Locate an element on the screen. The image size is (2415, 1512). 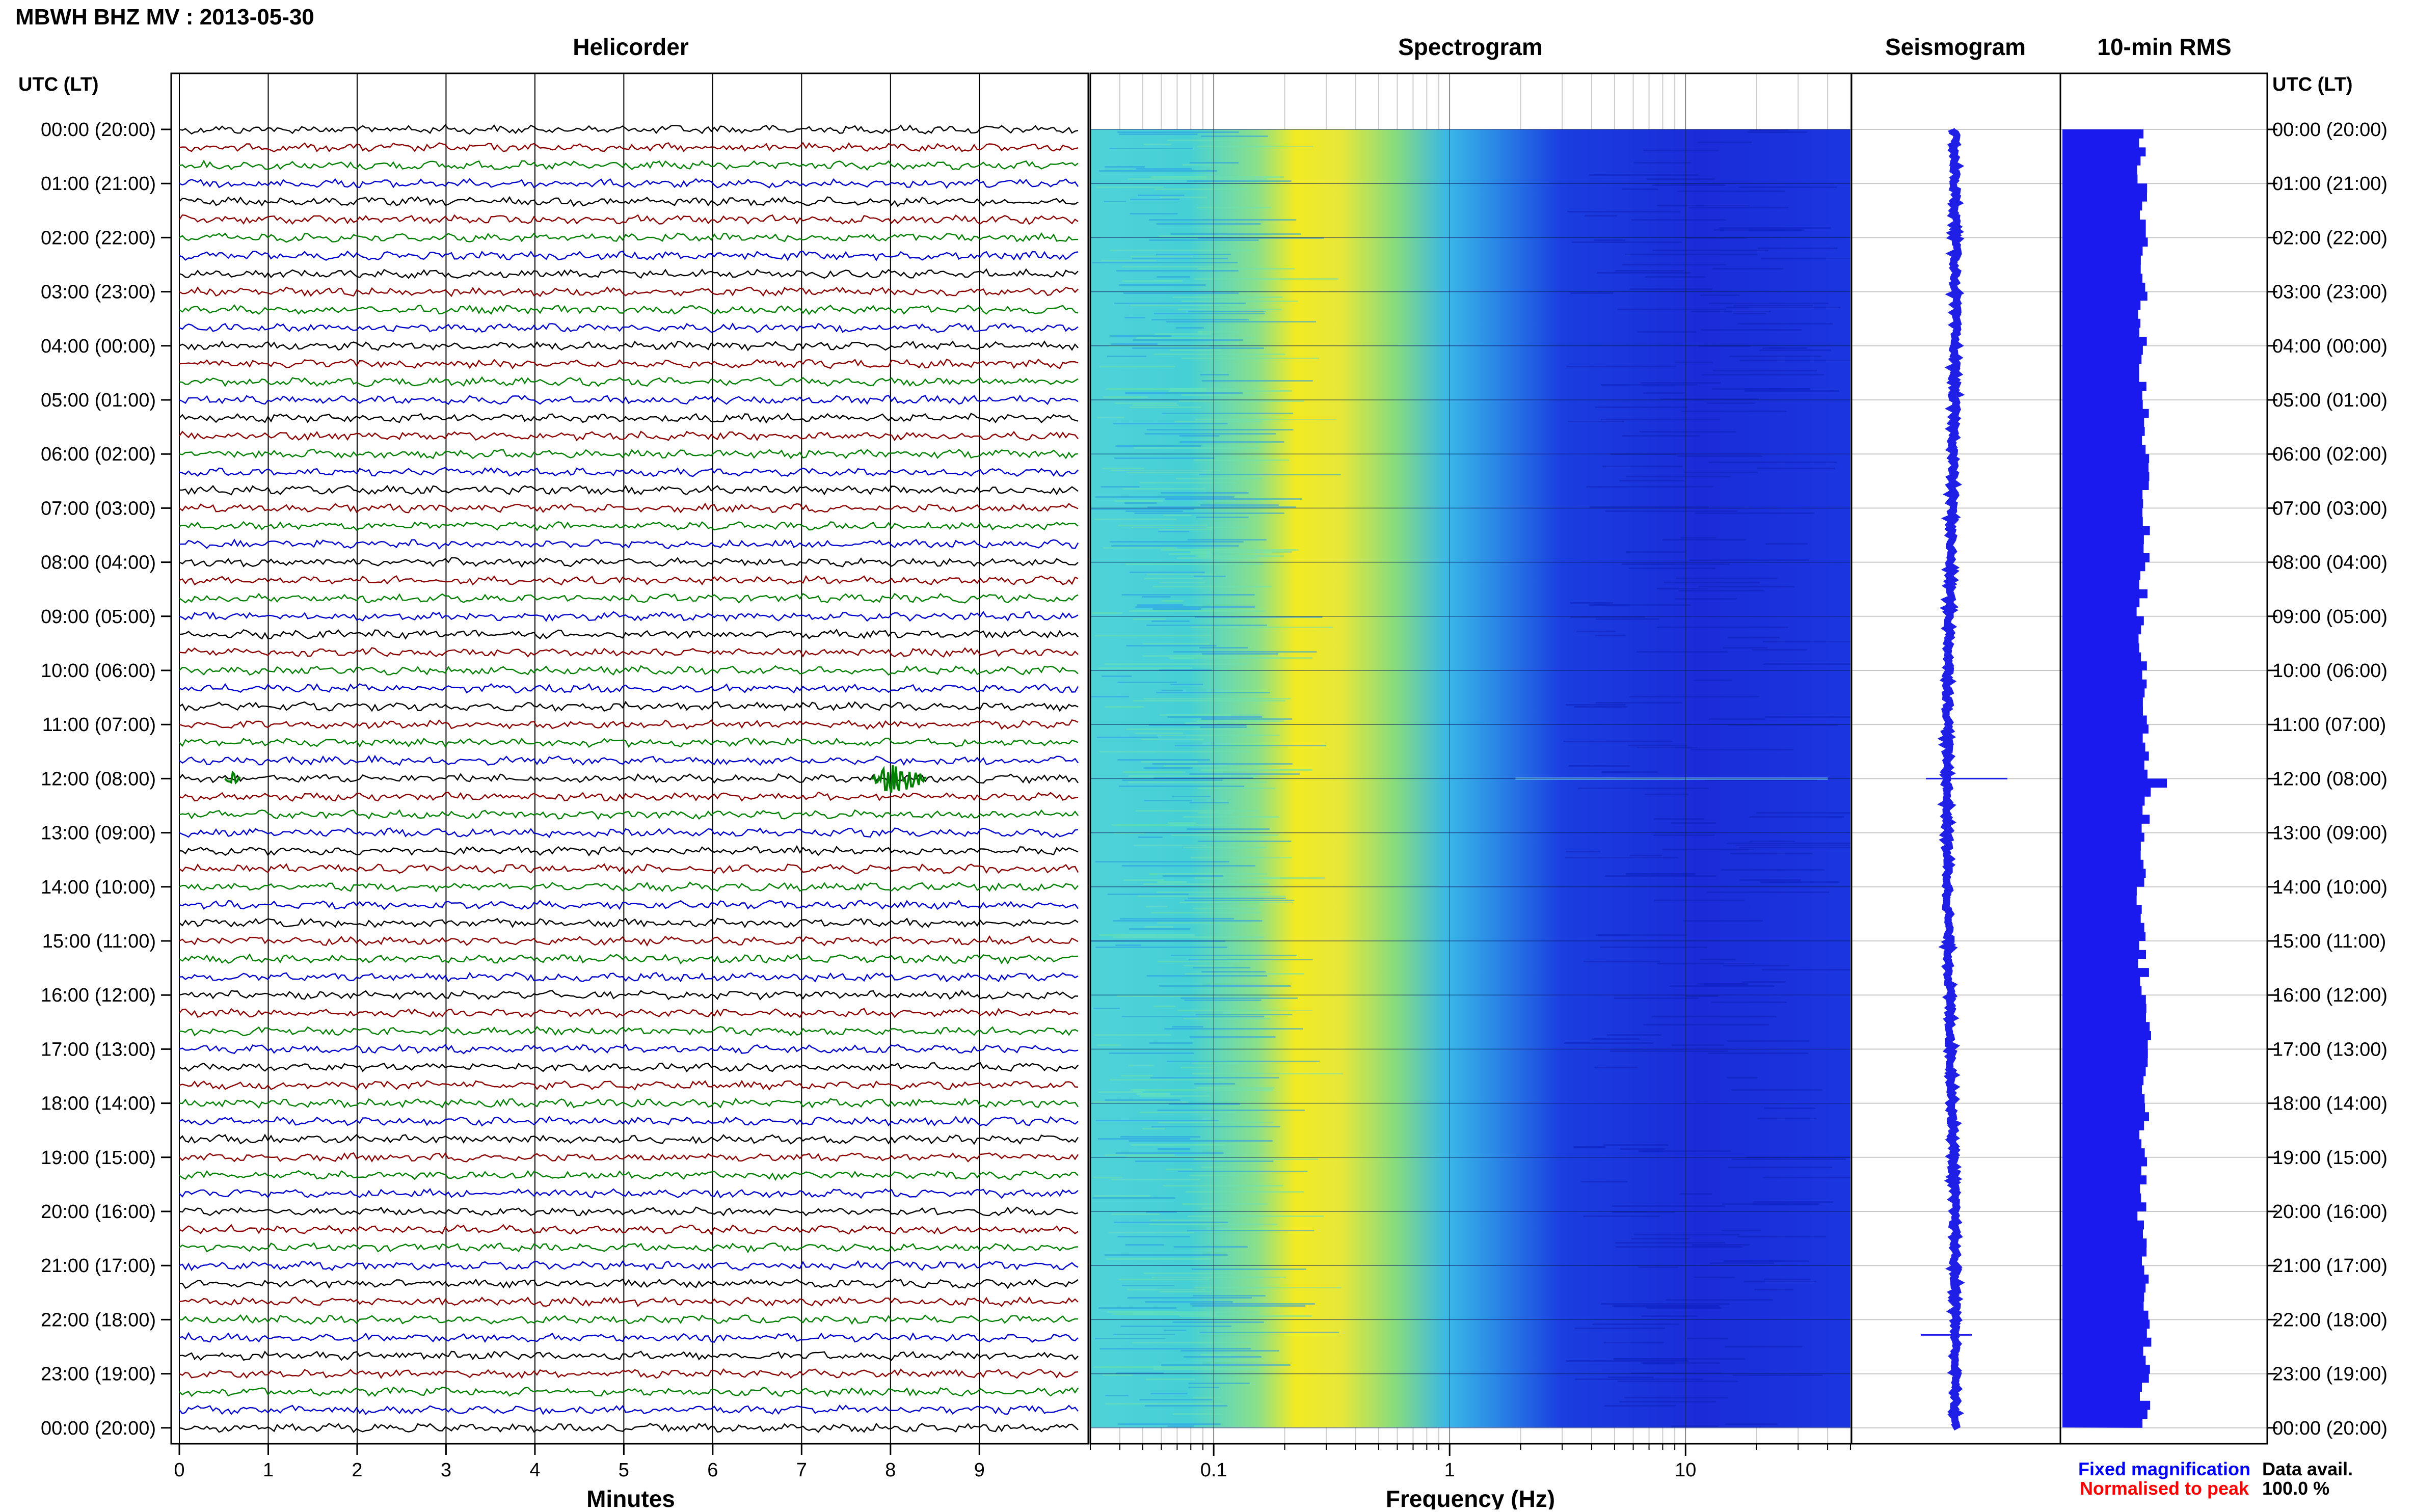
hour-label-left: 17:00 (13:00) is located at coordinates (98, 1049).